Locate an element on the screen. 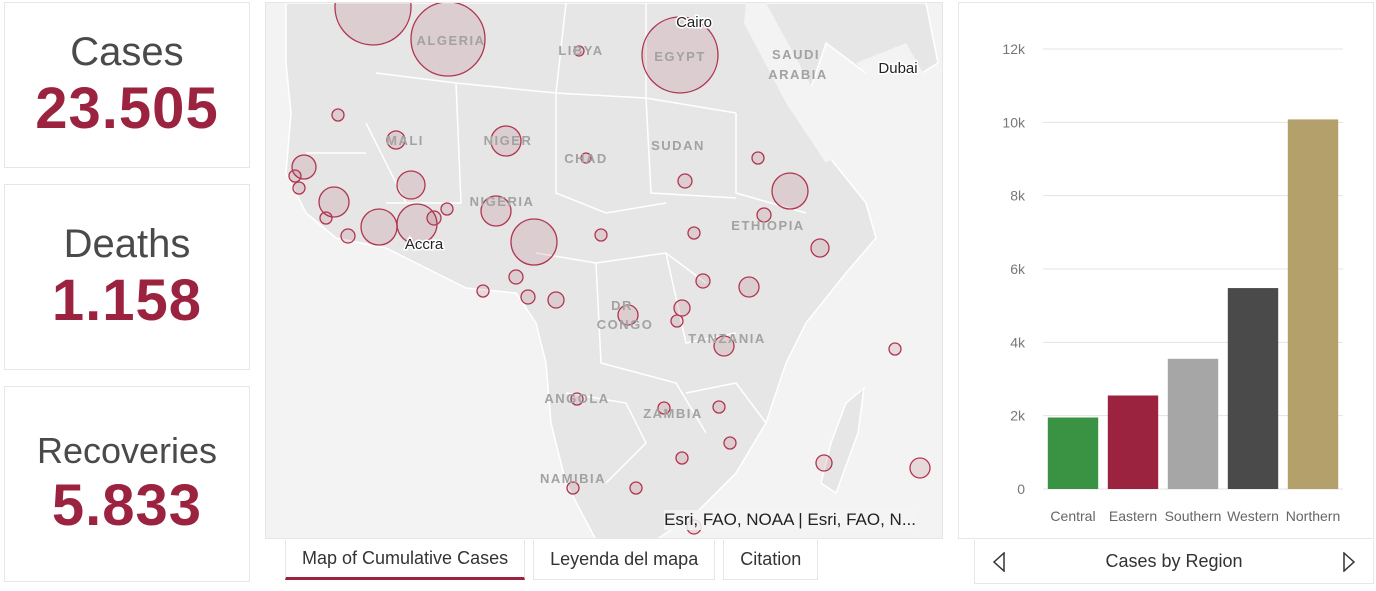 The width and height of the screenshot is (1376, 591). label-dubai: Dubai is located at coordinates (897, 68).